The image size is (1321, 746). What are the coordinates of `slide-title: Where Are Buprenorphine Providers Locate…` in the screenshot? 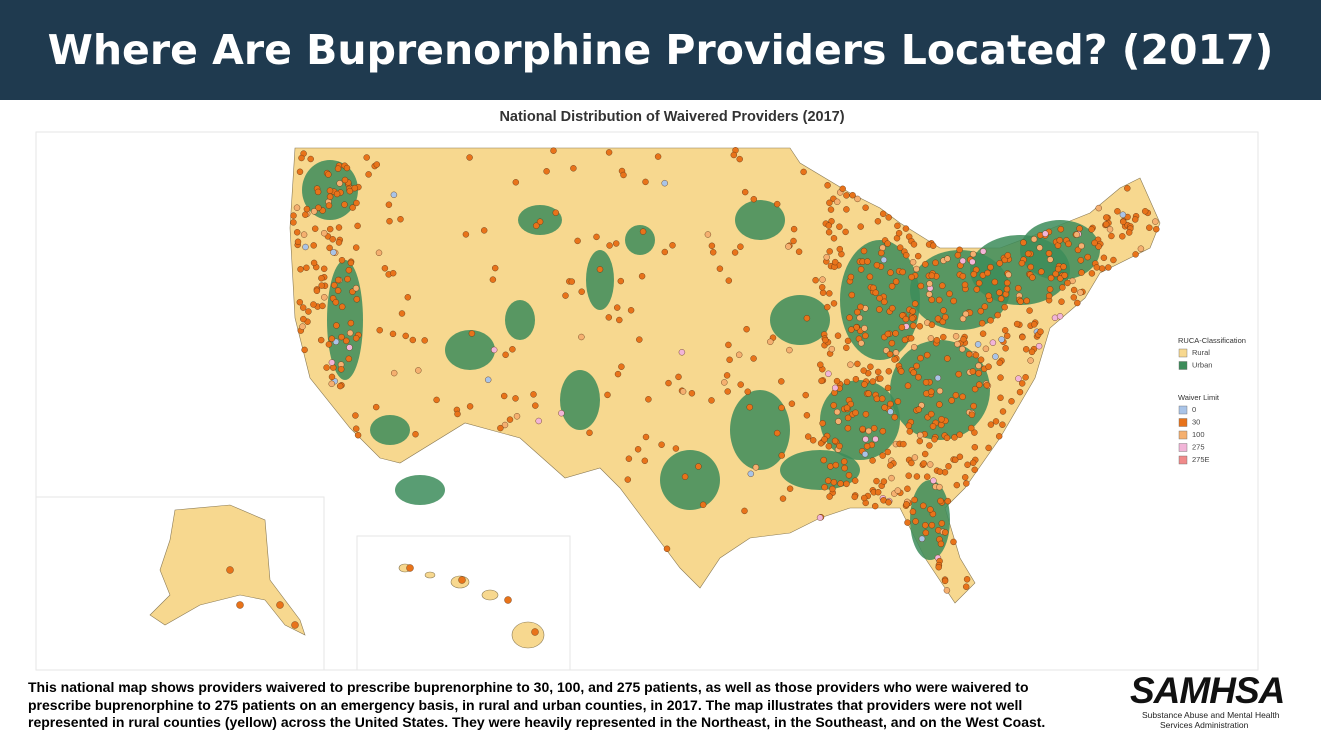 It's located at (660, 50).